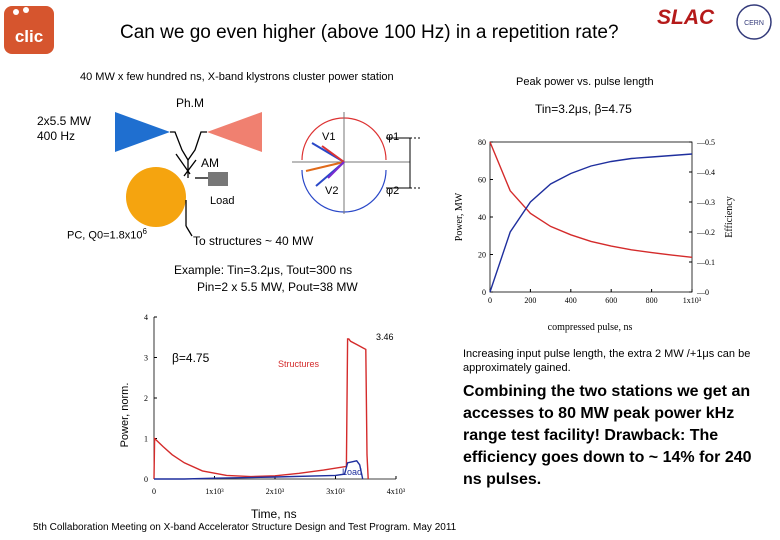 The width and height of the screenshot is (780, 540). I want to click on series-line-efficiency, so click(591, 223).